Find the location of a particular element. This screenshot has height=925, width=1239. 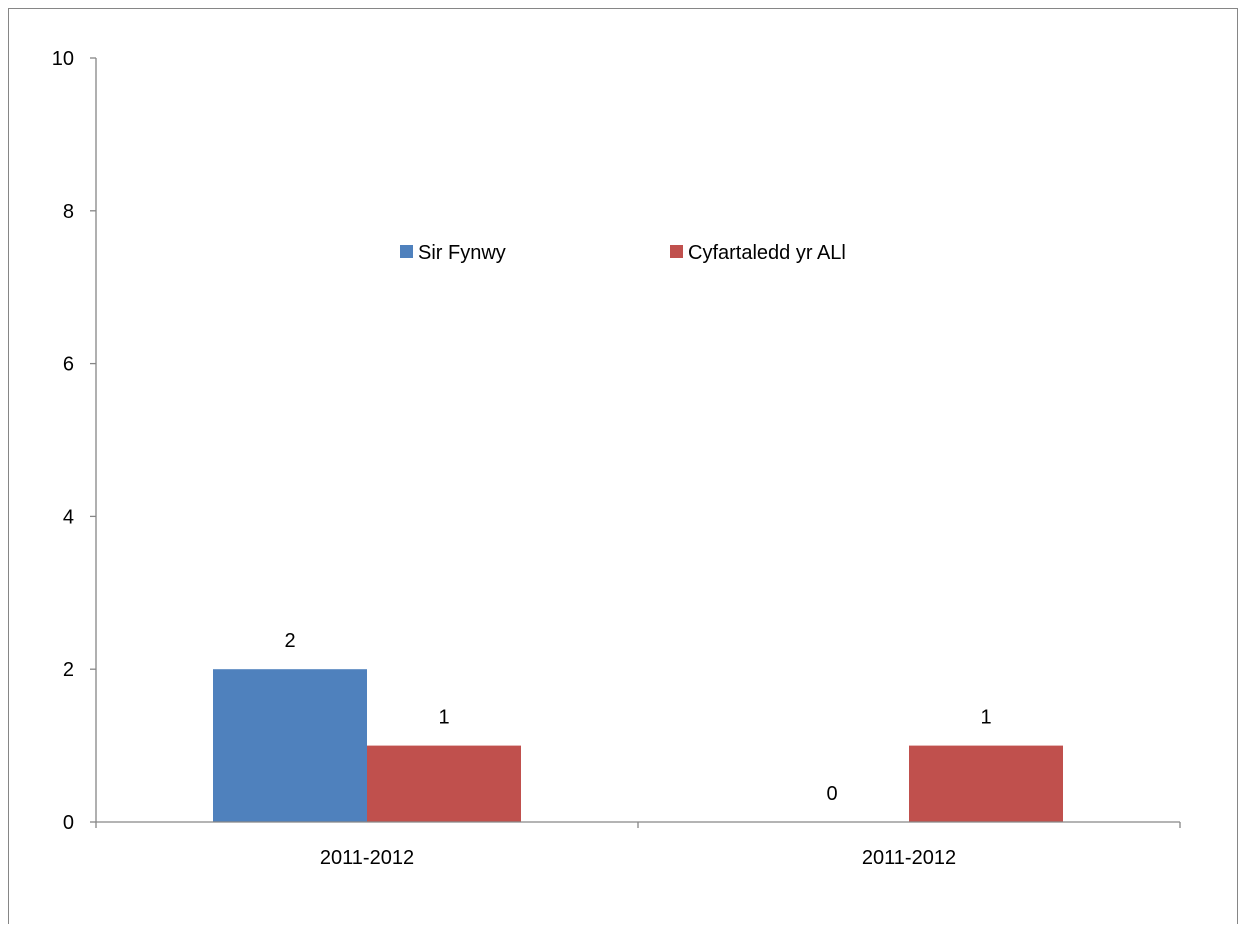

data-label: 2 is located at coordinates (289, 641).